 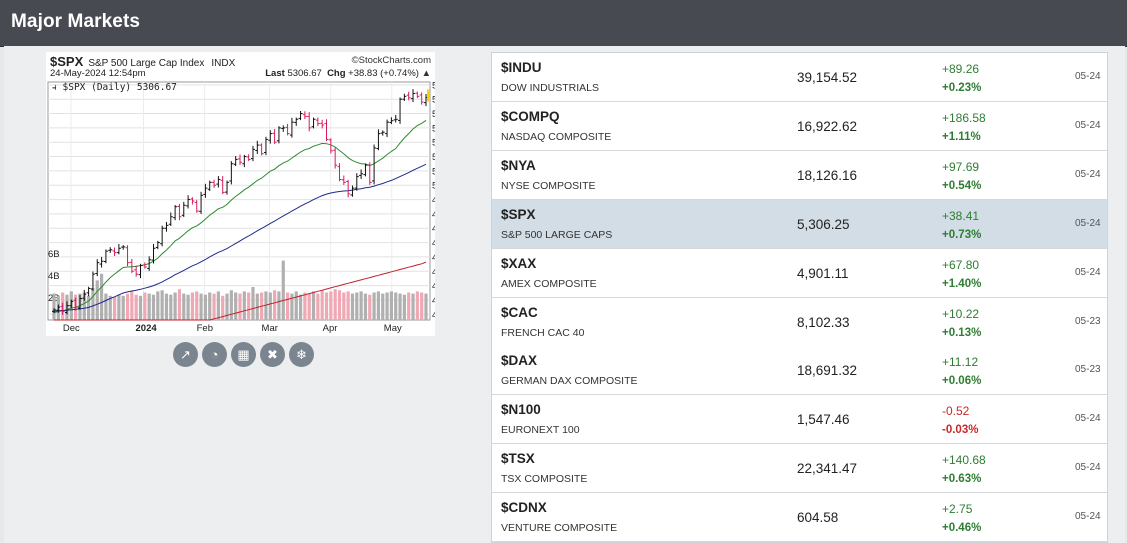 I want to click on chart-legend-text: $SPX (Daily) 5306.67, so click(x=119, y=87).